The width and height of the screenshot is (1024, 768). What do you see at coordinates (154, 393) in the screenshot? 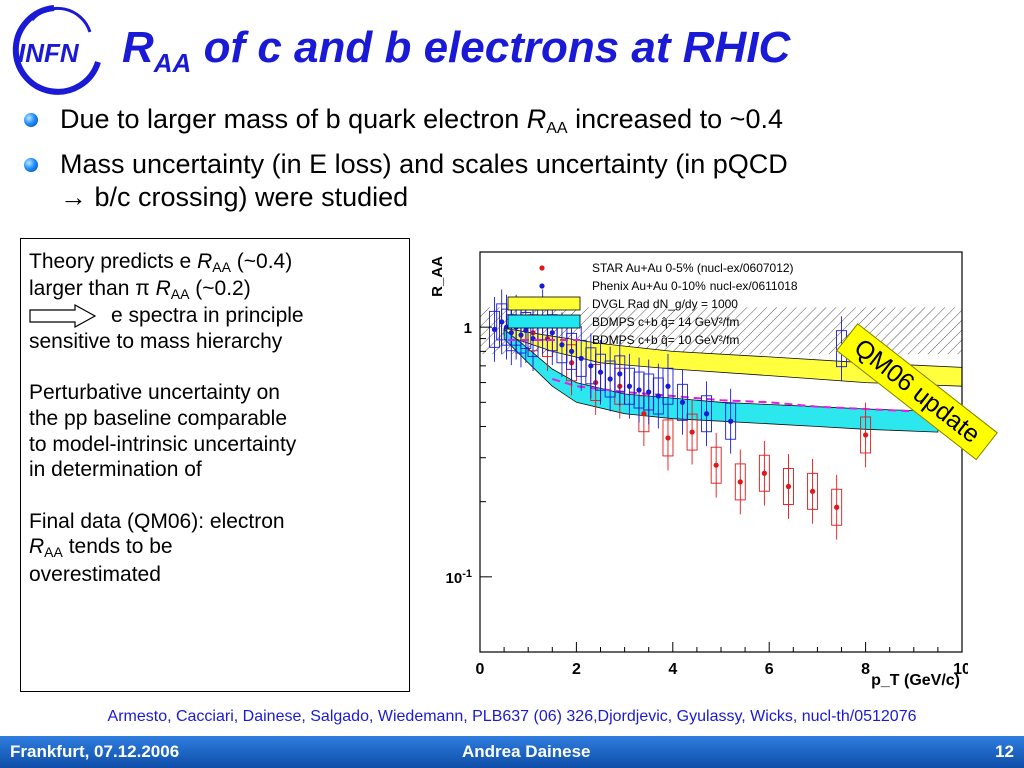
I see `textbox-line: Perturbative uncertainty on` at bounding box center [154, 393].